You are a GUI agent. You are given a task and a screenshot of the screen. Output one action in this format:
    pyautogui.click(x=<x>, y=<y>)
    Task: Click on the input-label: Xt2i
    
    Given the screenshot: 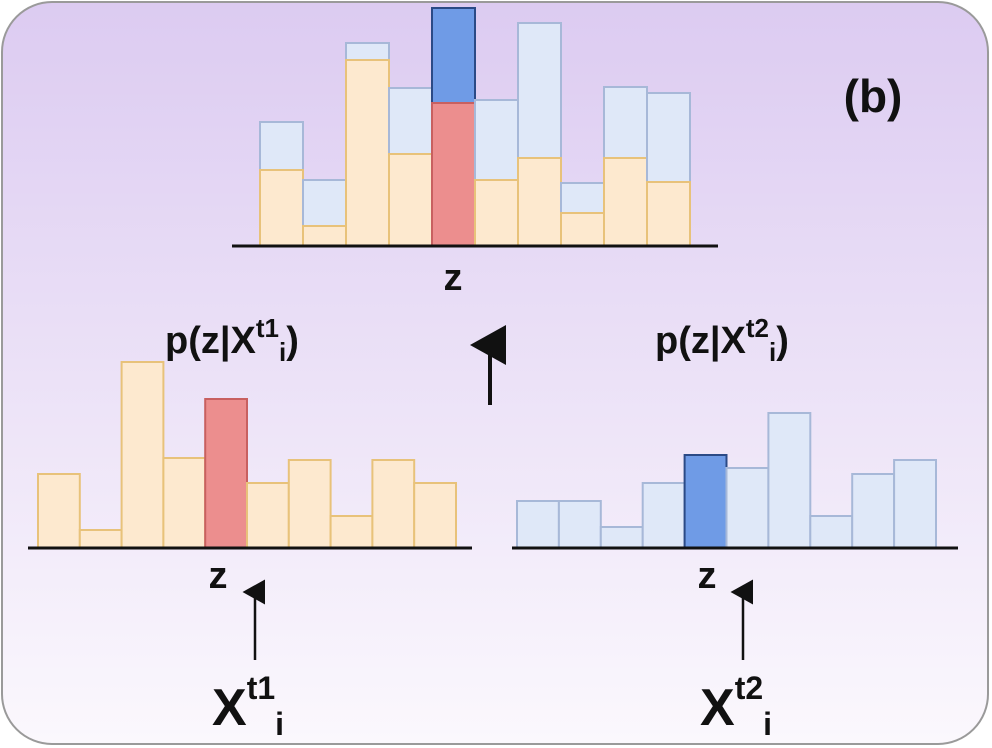 What is the action you would take?
    pyautogui.click(x=736, y=706)
    